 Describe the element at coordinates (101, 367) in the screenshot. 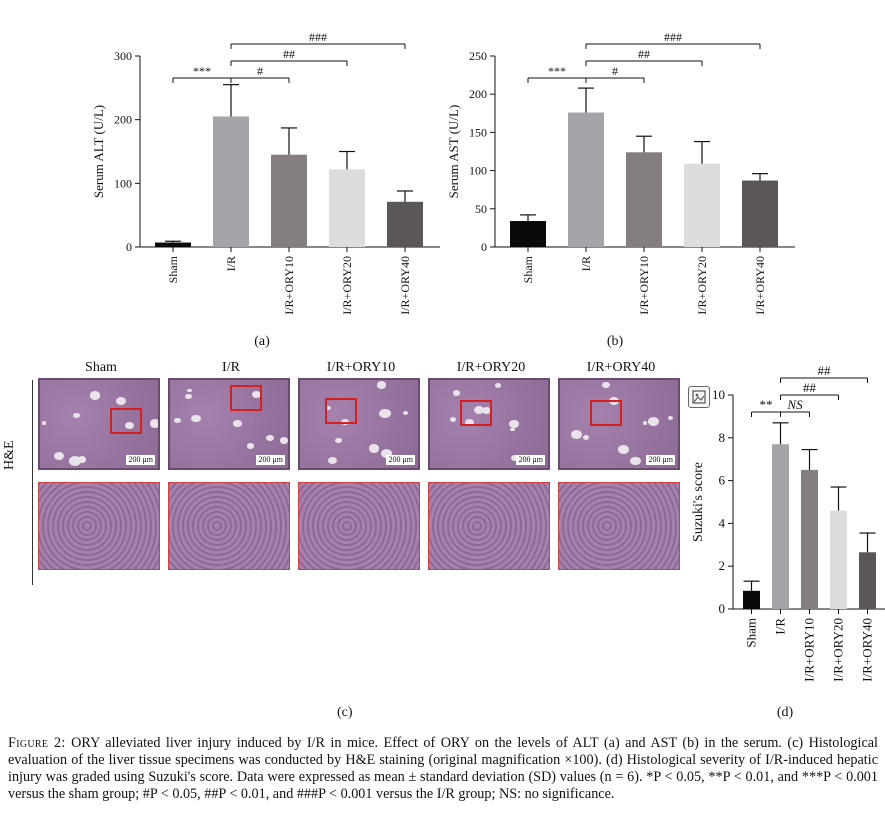

I see `histology-column-title: Sham` at that location.